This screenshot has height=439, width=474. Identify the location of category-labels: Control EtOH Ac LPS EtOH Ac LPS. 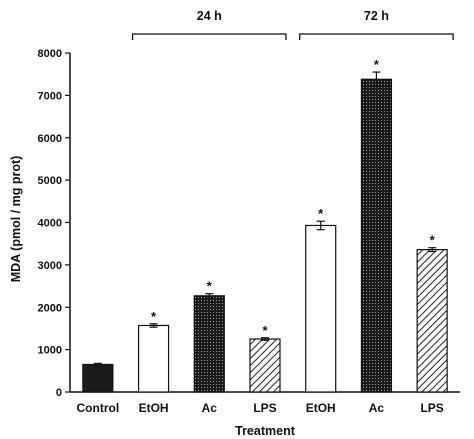
(260, 408).